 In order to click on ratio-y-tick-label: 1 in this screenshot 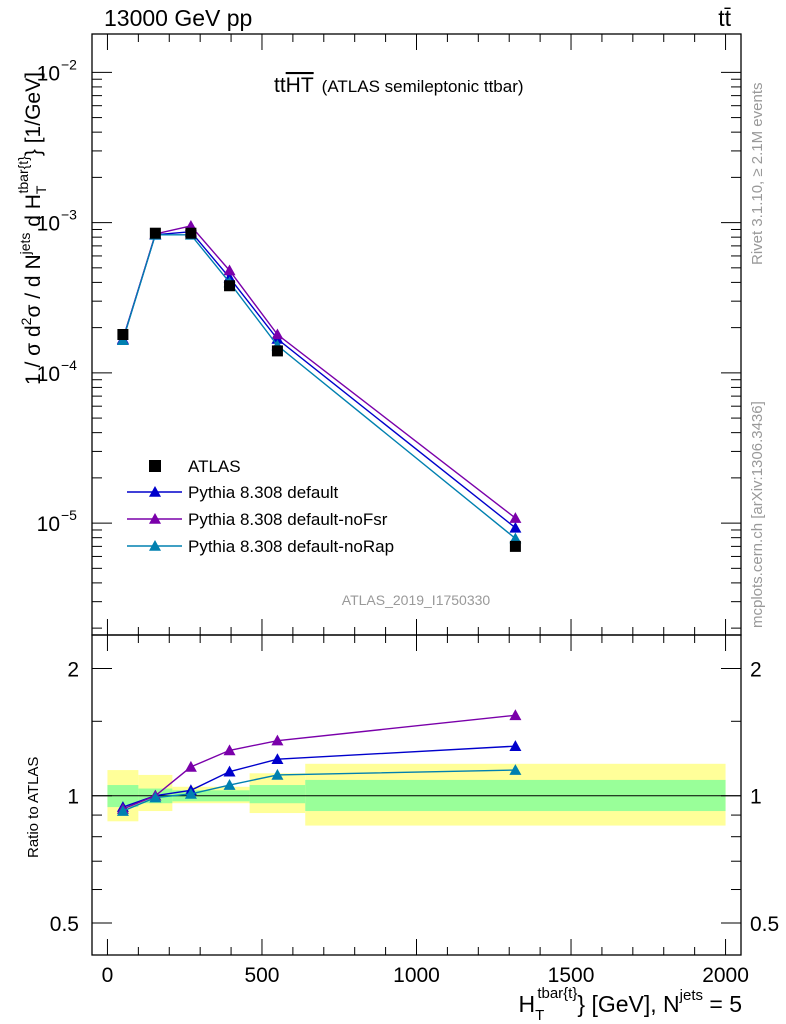, I will do `click(73, 797)`.